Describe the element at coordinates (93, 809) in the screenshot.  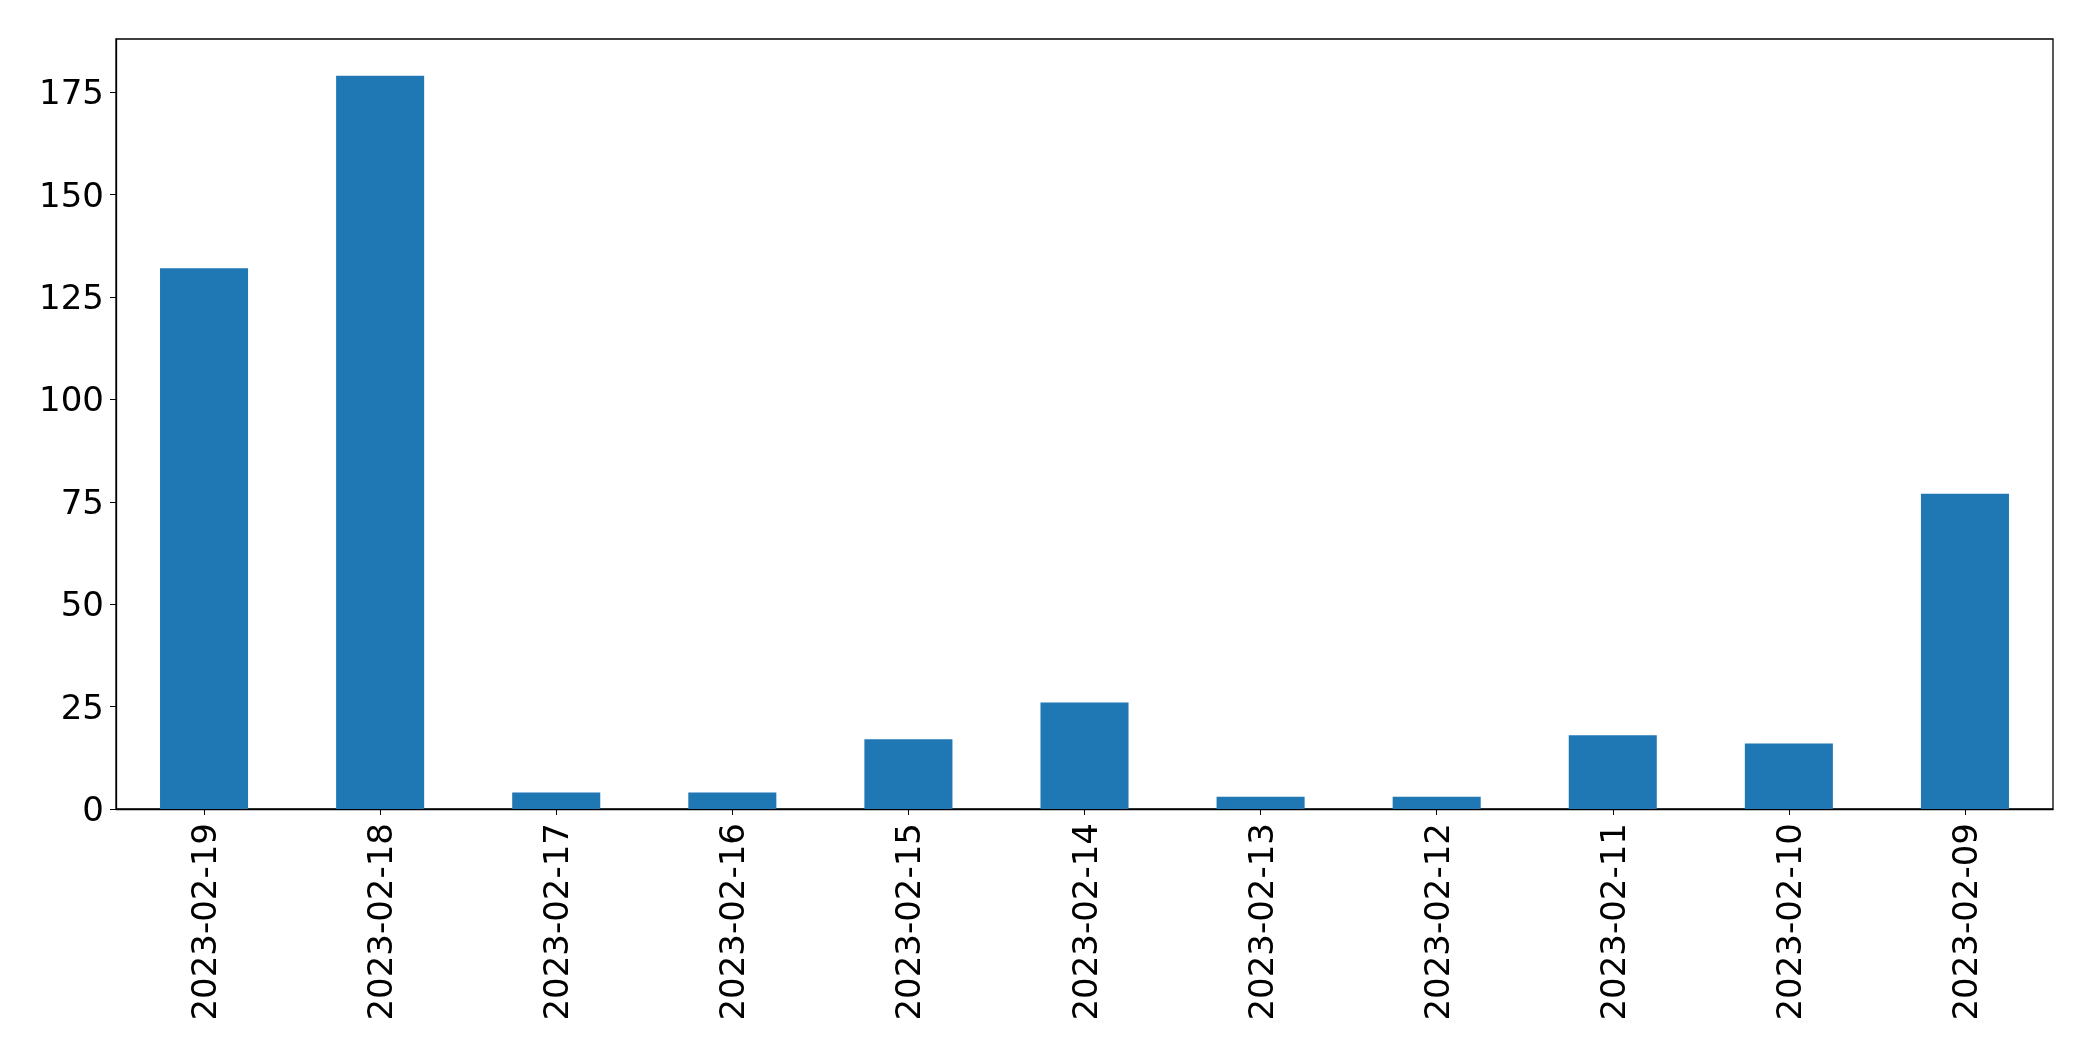
I see `y-tick-label: 0` at that location.